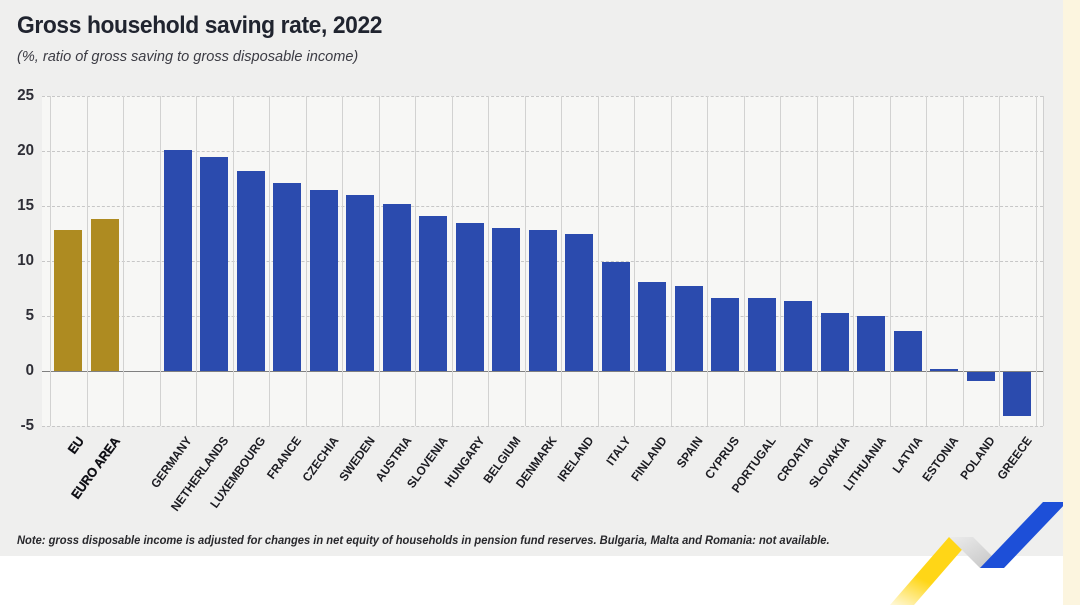 The height and width of the screenshot is (605, 1080). Describe the element at coordinates (469, 296) in the screenshot. I see `bar-hungary` at that location.